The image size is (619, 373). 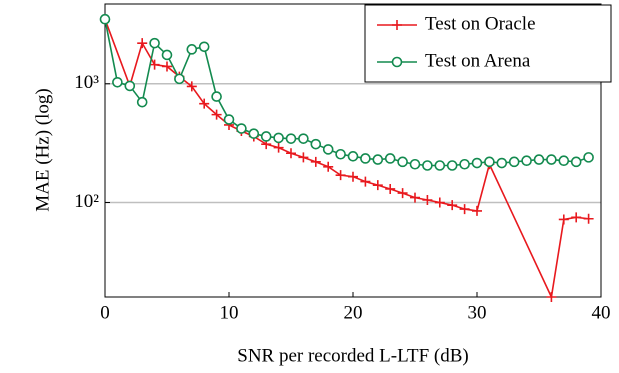 I want to click on x-tick-label: 40, so click(x=601, y=312).